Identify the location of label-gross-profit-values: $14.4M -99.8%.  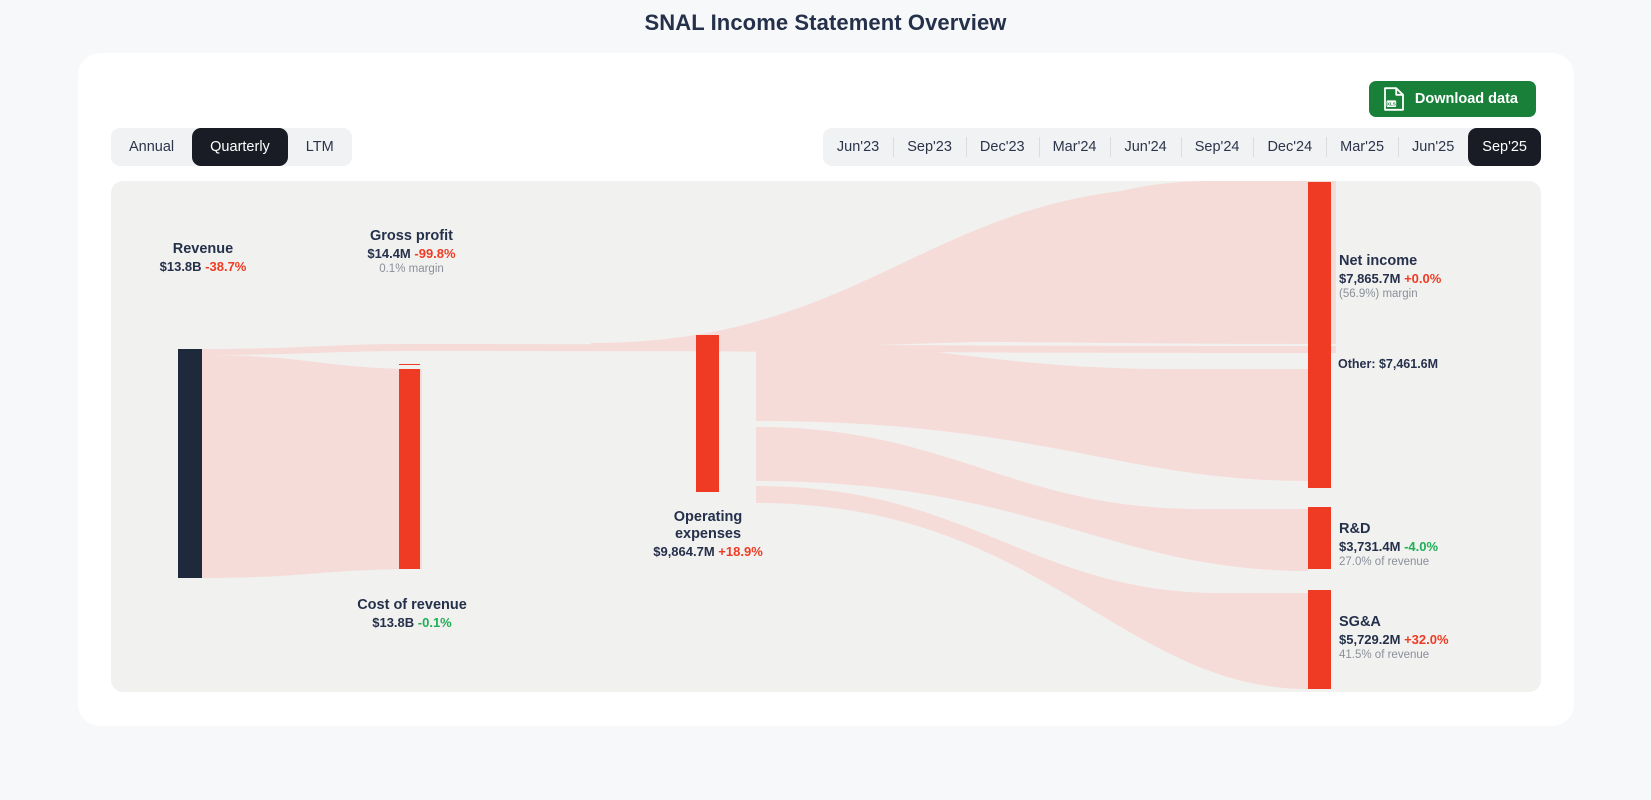
(411, 253).